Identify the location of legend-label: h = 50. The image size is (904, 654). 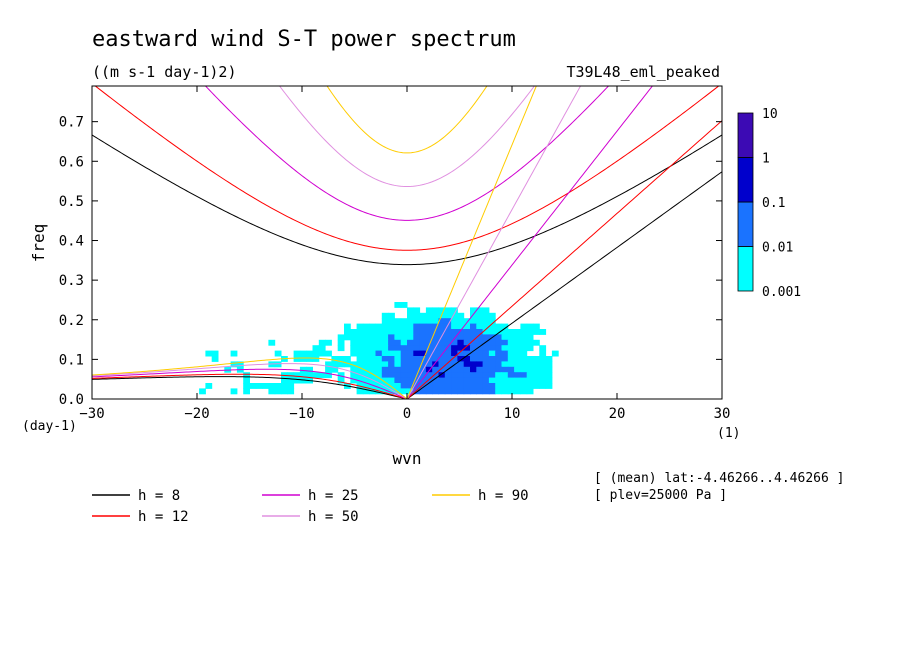
(333, 517).